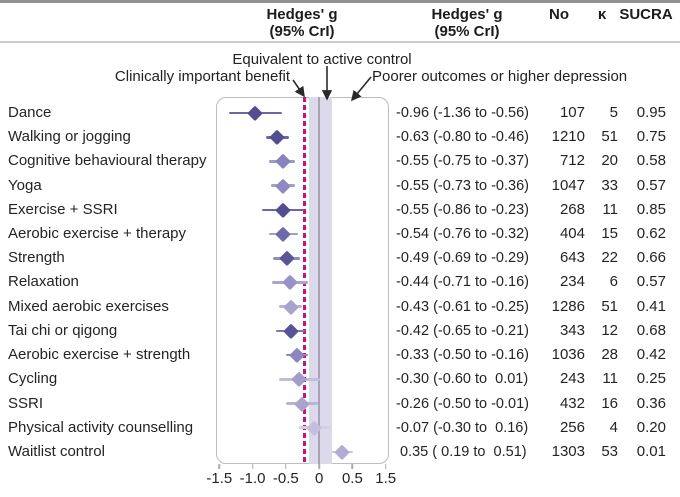  What do you see at coordinates (107, 161) in the screenshot?
I see `row-label: Cognitive behavioural therapy` at bounding box center [107, 161].